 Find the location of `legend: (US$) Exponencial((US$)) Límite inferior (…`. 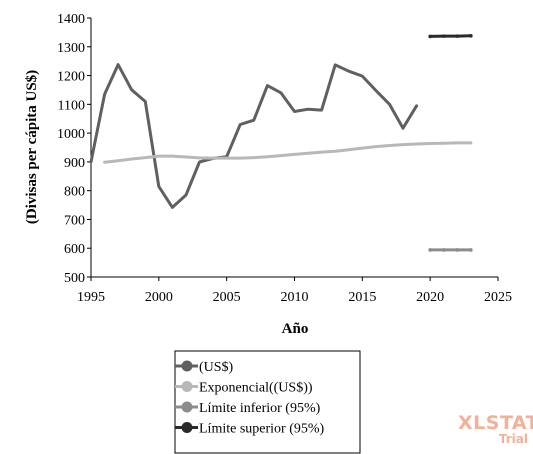

legend: (US$) Exponencial((US$)) Límite inferior (… is located at coordinates (267, 402).